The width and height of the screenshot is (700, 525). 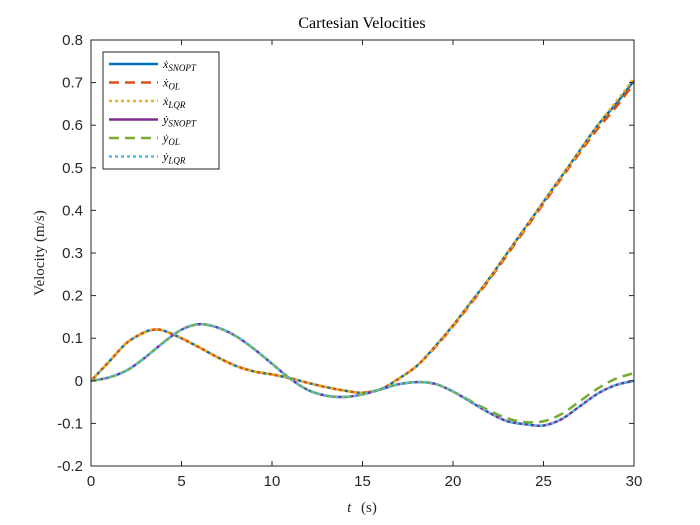 I want to click on legend-entry-label: ẏLQR, so click(x=174, y=158).